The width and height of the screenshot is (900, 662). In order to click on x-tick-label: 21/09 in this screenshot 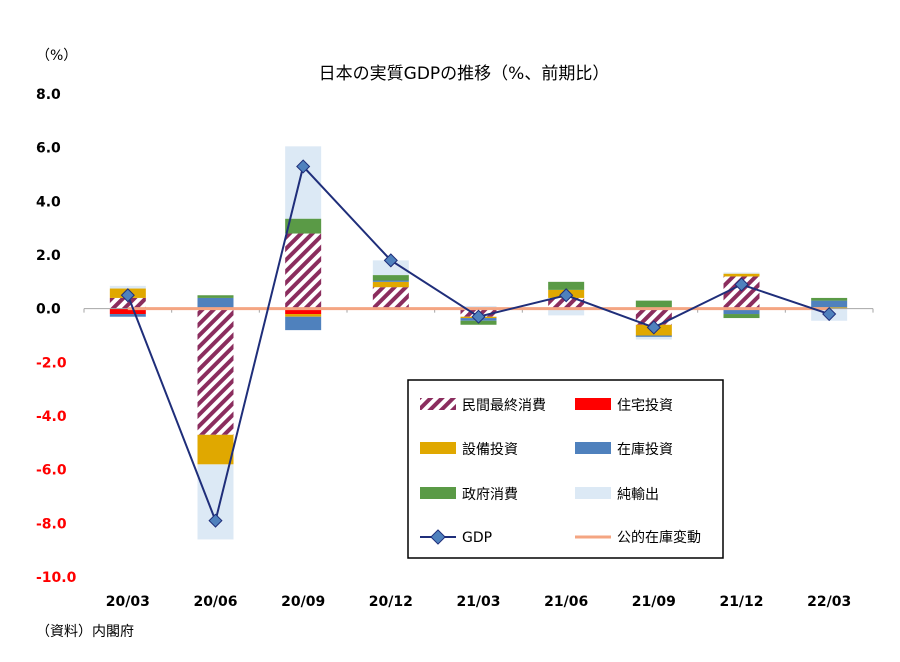, I will do `click(654, 602)`.